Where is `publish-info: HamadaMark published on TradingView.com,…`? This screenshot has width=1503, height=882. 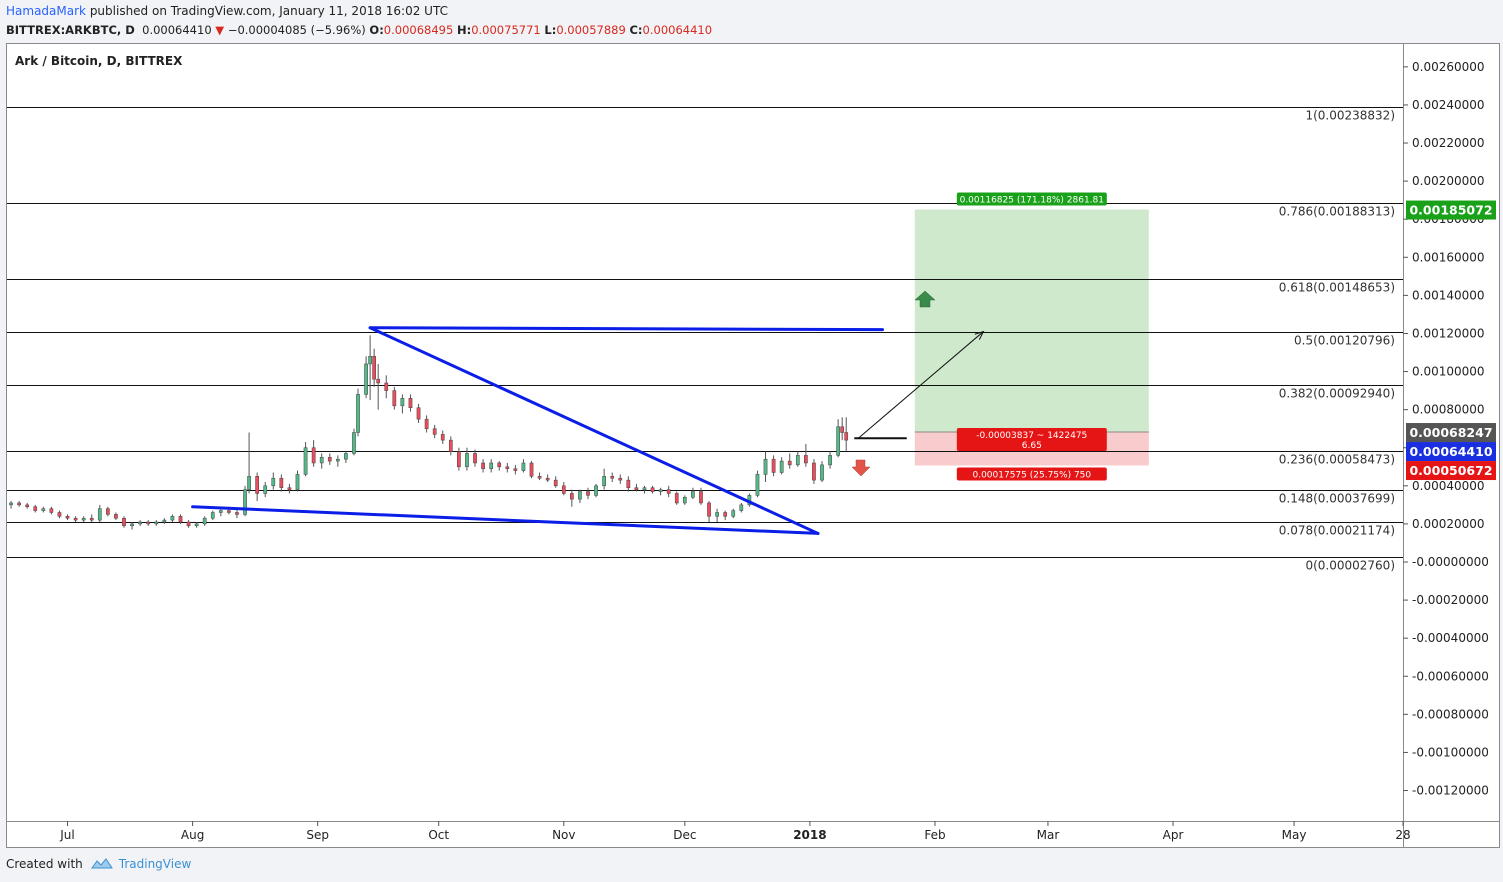
publish-info: HamadaMark published on TradingView.com,… is located at coordinates (227, 11).